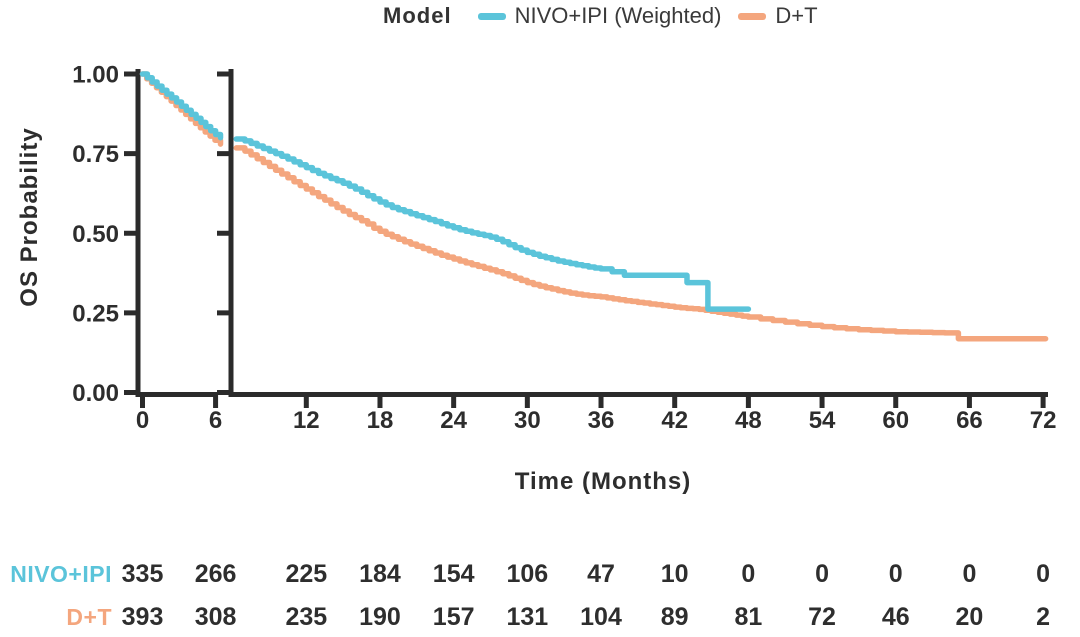 This screenshot has height=637, width=1080. Describe the element at coordinates (895, 420) in the screenshot. I see `x-tick-label: 60` at that location.